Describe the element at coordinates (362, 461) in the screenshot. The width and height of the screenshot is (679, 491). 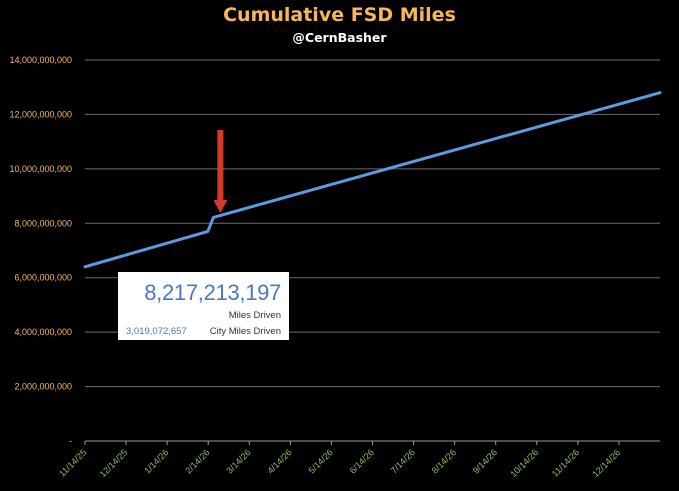
I see `x-tick-label: 6/14/26` at that location.